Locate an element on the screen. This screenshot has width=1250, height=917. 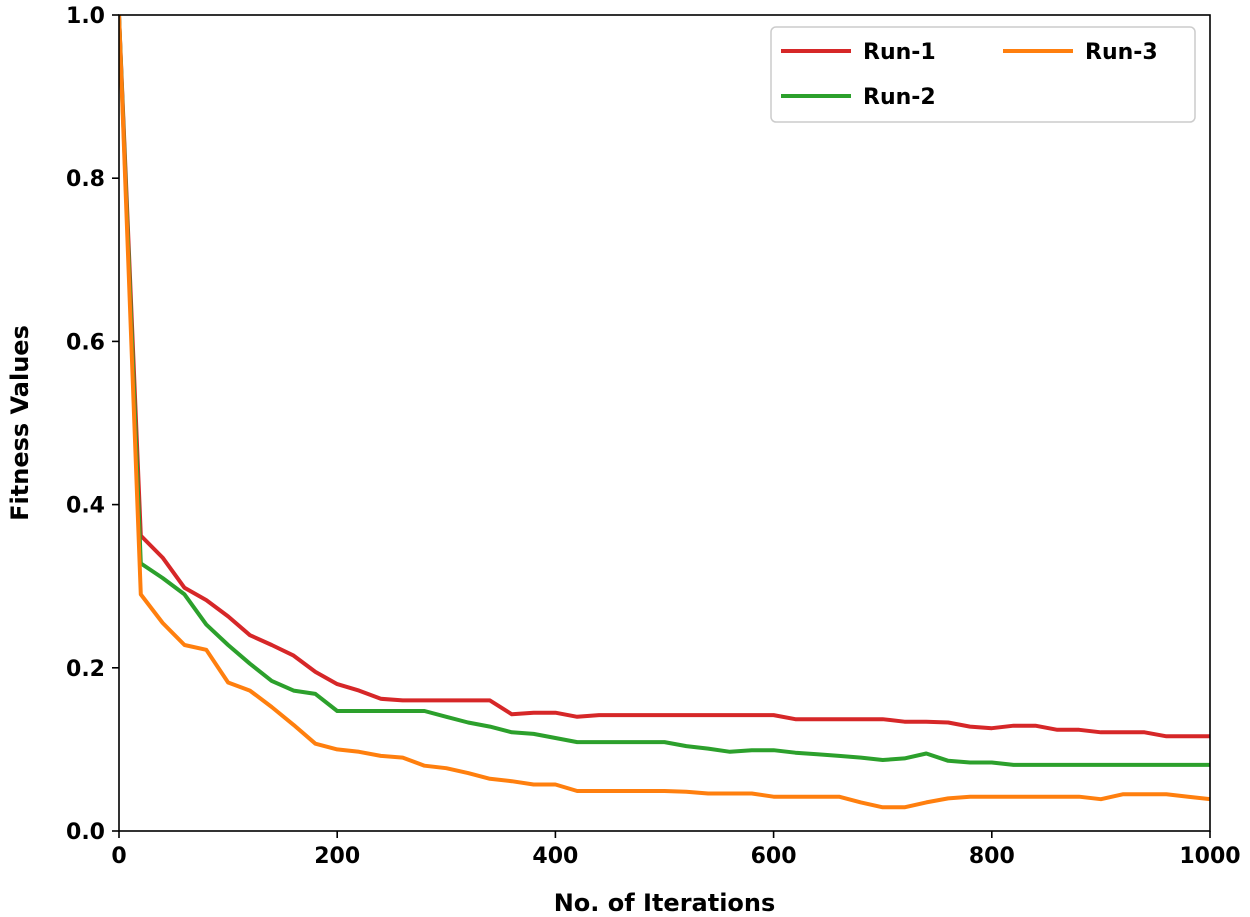
y-tick-label: 0.0 is located at coordinates (85, 832).